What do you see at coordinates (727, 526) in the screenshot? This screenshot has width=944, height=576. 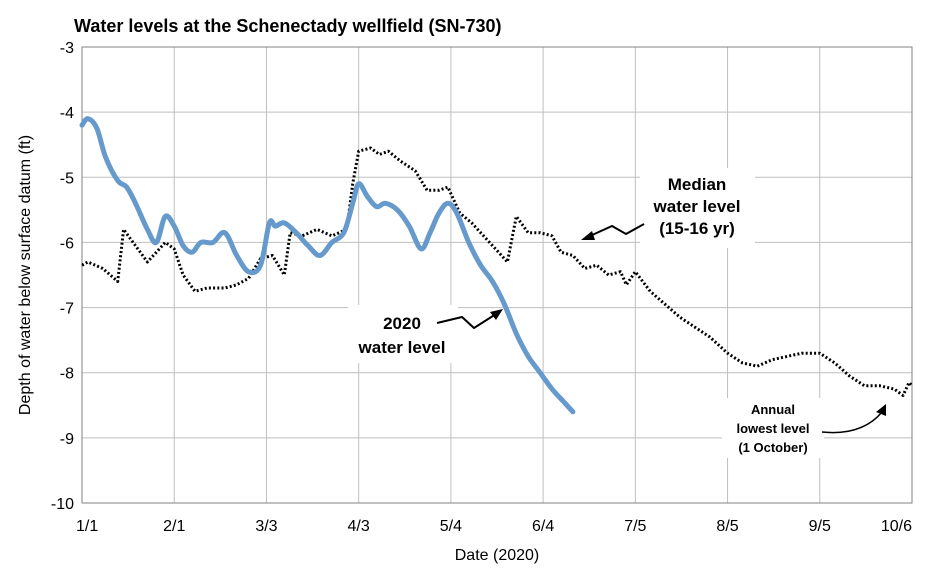 I see `x-tick-label: 8/5` at bounding box center [727, 526].